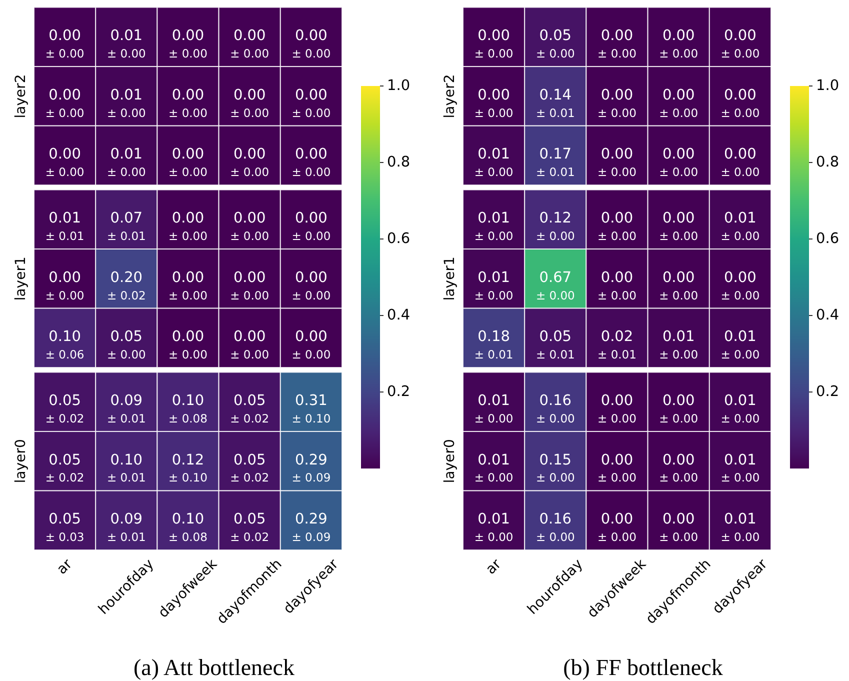 The width and height of the screenshot is (849, 681). What do you see at coordinates (643, 667) in the screenshot?
I see `text: (b) FF bottleneck` at bounding box center [643, 667].